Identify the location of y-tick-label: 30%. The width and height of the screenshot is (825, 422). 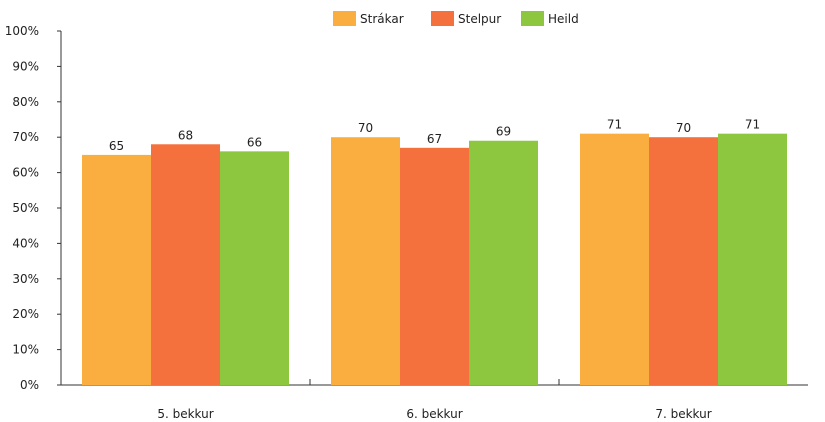
(25, 279).